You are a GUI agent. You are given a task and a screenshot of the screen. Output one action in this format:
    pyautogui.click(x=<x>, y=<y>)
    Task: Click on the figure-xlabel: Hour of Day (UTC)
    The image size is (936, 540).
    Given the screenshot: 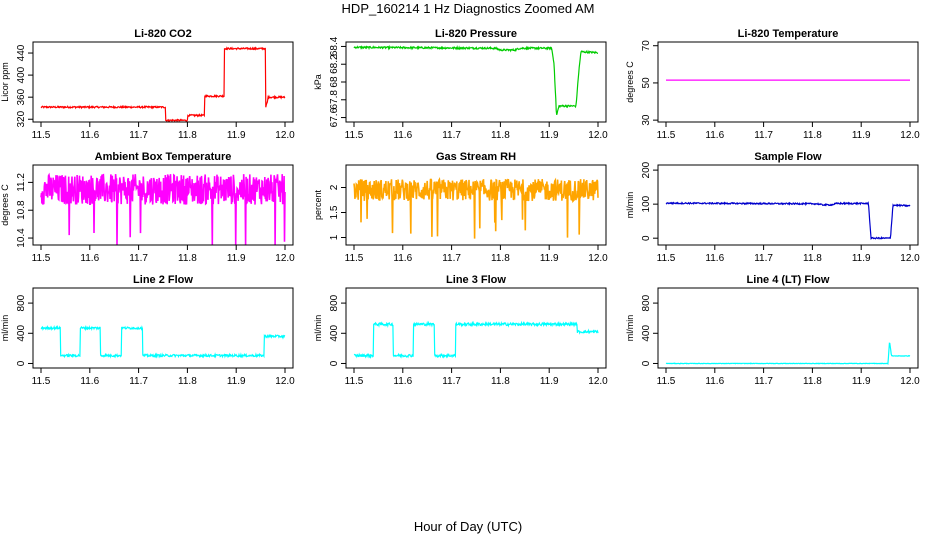 What is the action you would take?
    pyautogui.click(x=468, y=526)
    